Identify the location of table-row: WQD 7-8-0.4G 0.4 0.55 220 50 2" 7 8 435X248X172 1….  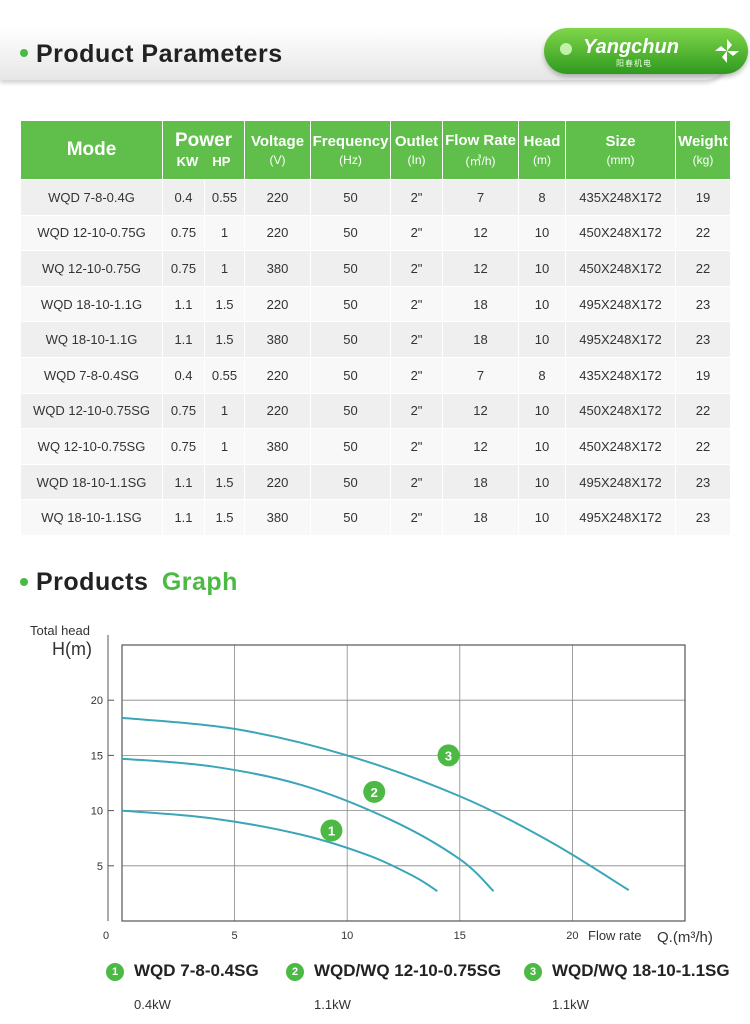
(376, 197).